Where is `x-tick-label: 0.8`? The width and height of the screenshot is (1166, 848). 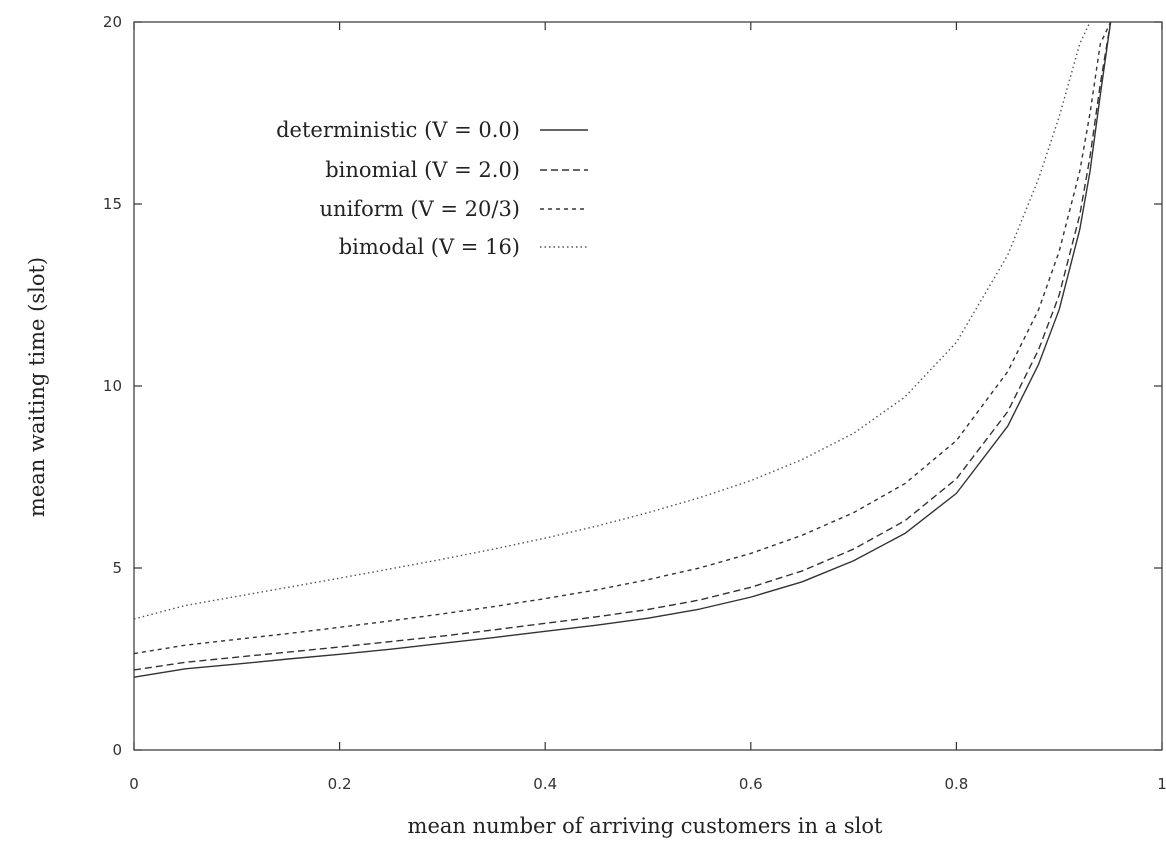 x-tick-label: 0.8 is located at coordinates (956, 784).